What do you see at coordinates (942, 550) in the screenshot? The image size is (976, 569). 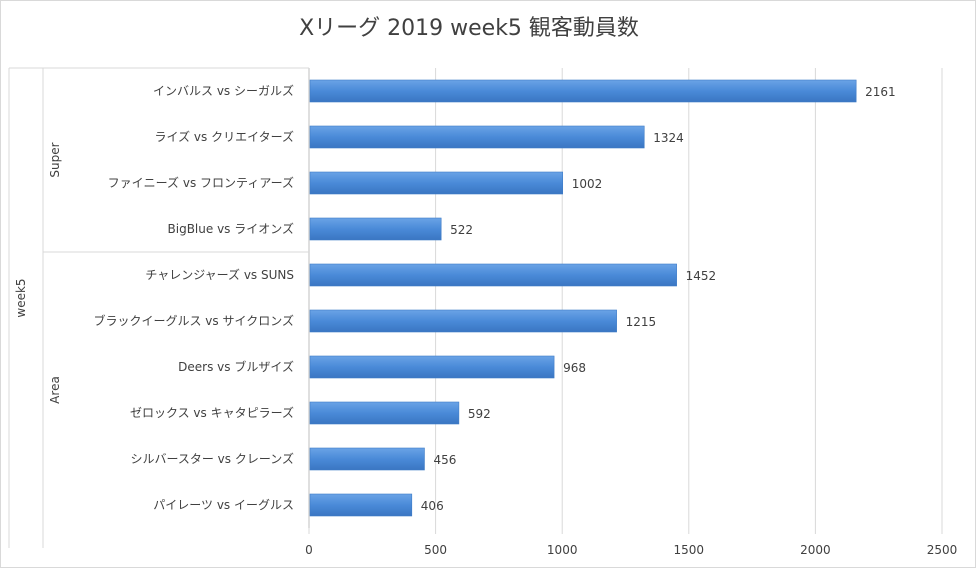 I see `x-tick-label: 2500` at bounding box center [942, 550].